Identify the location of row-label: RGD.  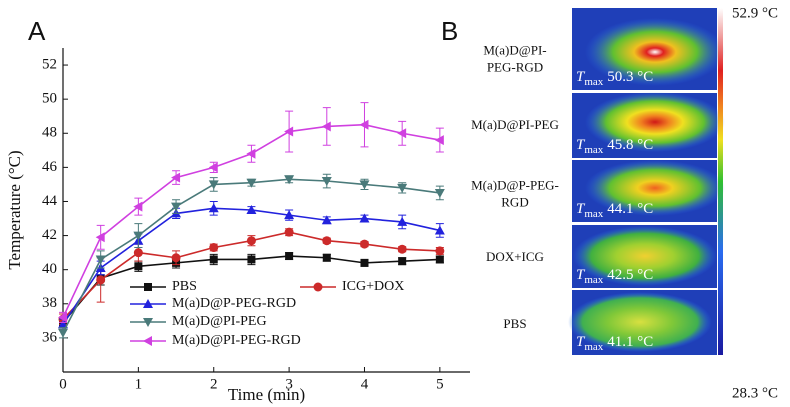
(514, 201).